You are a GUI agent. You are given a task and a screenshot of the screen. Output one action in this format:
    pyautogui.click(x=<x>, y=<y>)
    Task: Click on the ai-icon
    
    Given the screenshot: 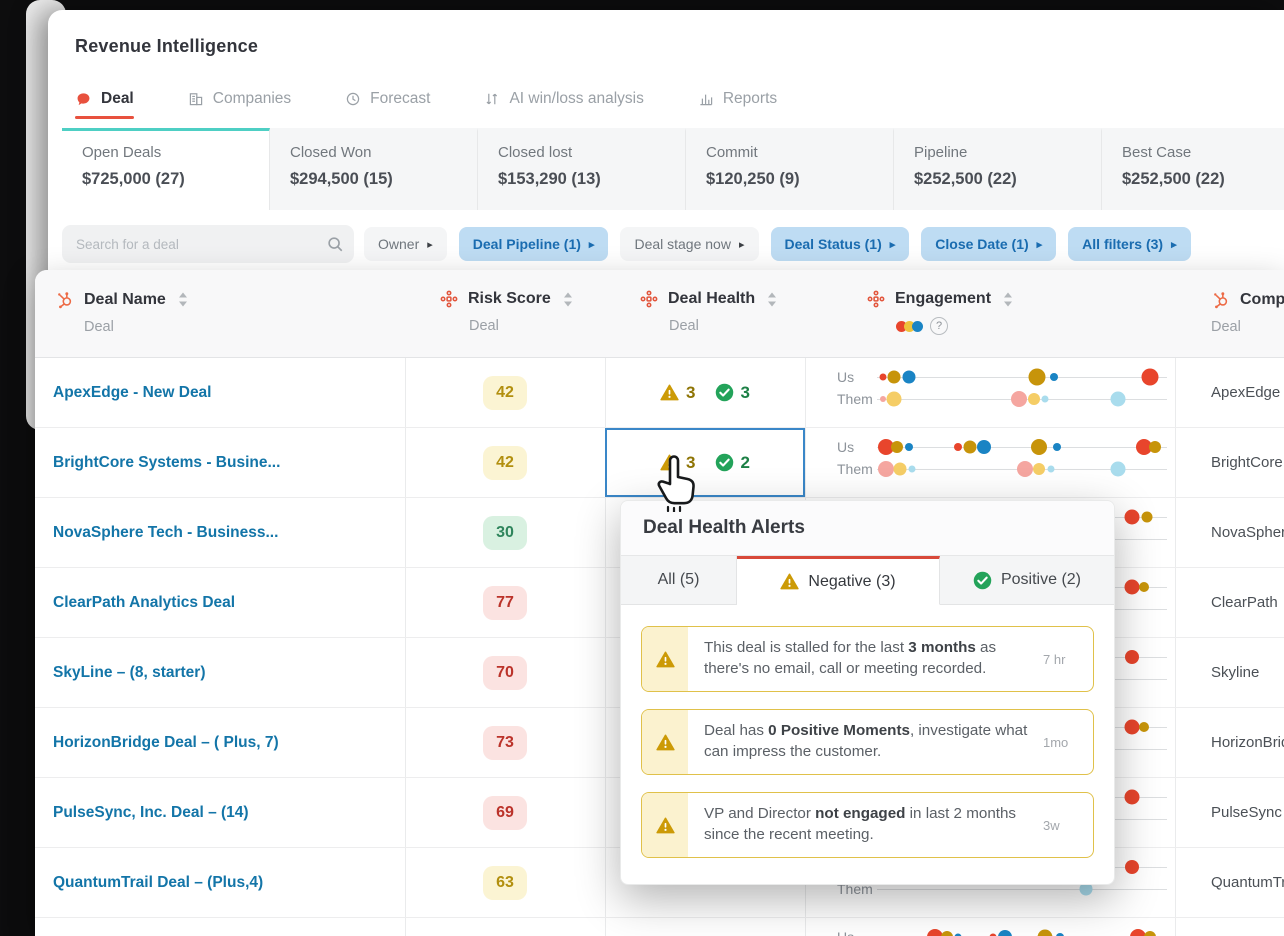 What is the action you would take?
    pyautogui.click(x=492, y=99)
    